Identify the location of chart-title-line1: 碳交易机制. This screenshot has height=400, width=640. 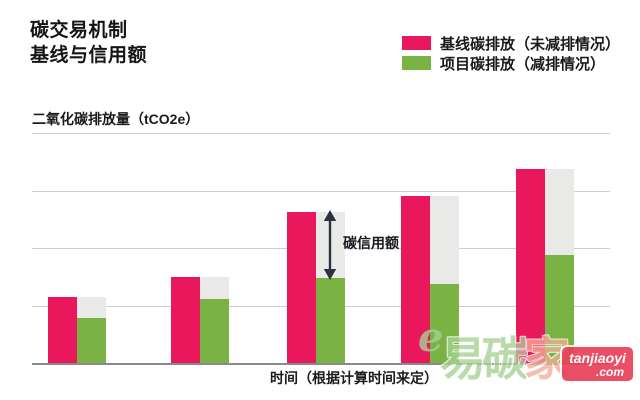
(79, 30).